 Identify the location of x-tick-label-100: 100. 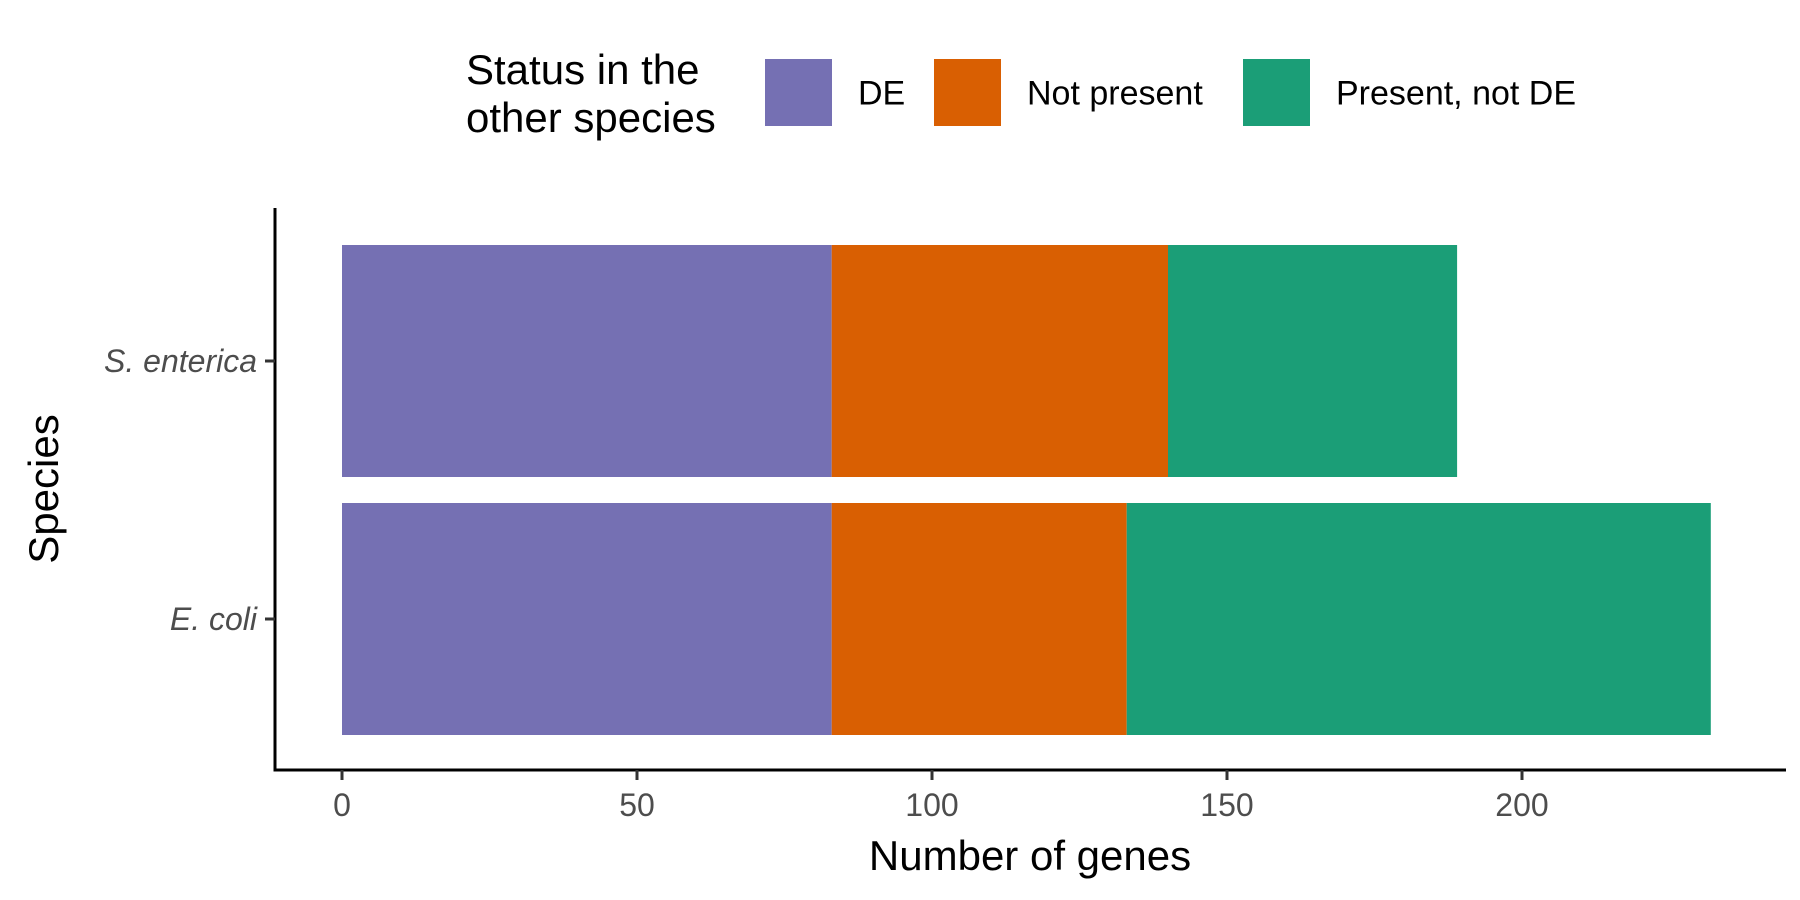
(931, 805).